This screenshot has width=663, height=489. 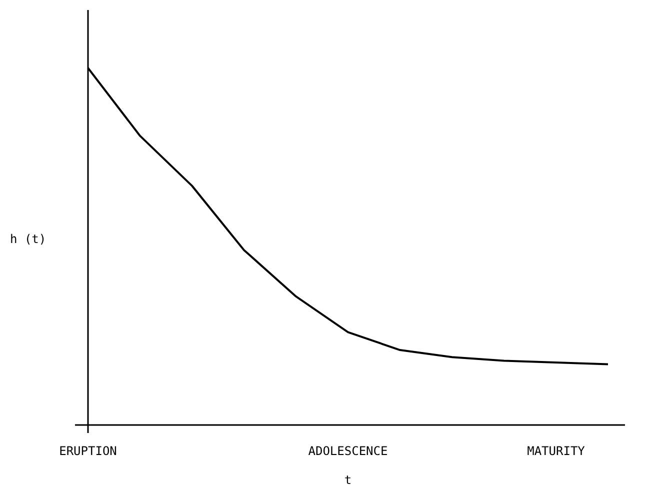 I want to click on x-tick-label: ERUPTION, so click(x=88, y=451).